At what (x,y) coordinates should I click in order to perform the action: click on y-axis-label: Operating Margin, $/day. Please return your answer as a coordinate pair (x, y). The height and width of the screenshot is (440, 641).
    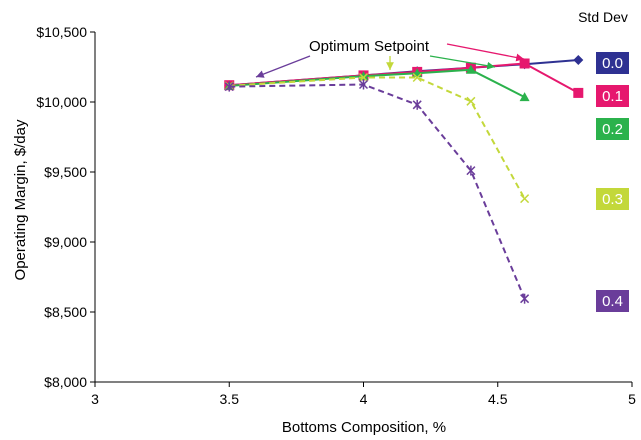
    Looking at the image, I should click on (20, 199).